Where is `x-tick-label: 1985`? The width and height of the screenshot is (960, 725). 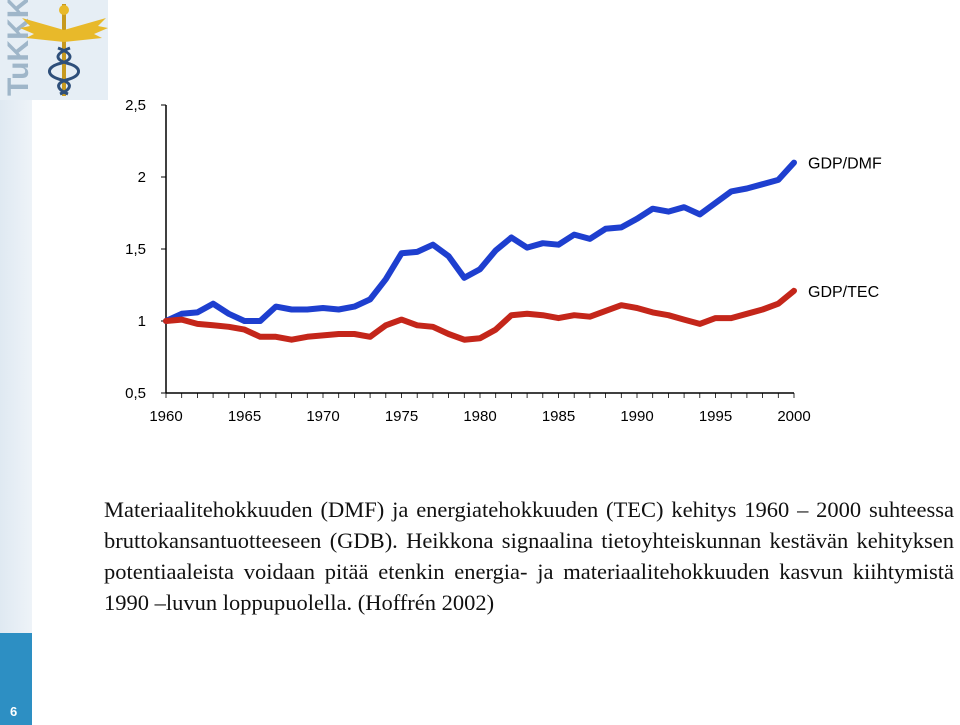 x-tick-label: 1985 is located at coordinates (558, 416).